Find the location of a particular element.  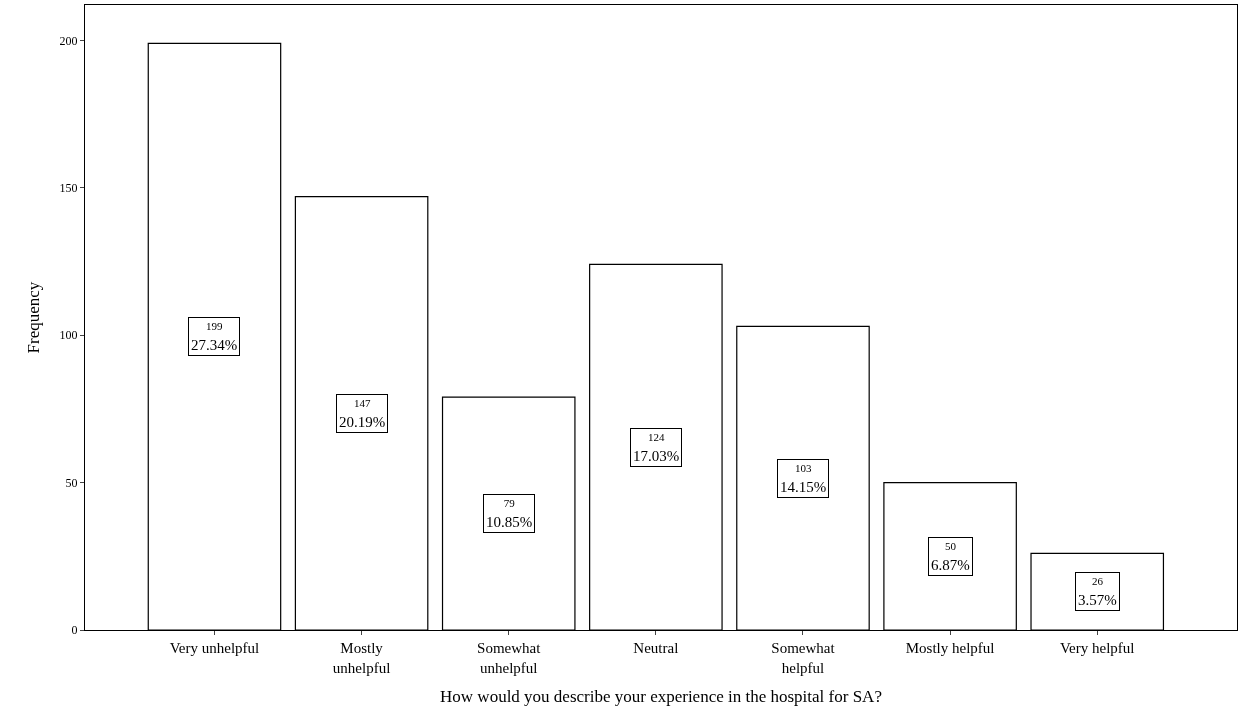

data-label: 124 17.03% is located at coordinates (656, 447).